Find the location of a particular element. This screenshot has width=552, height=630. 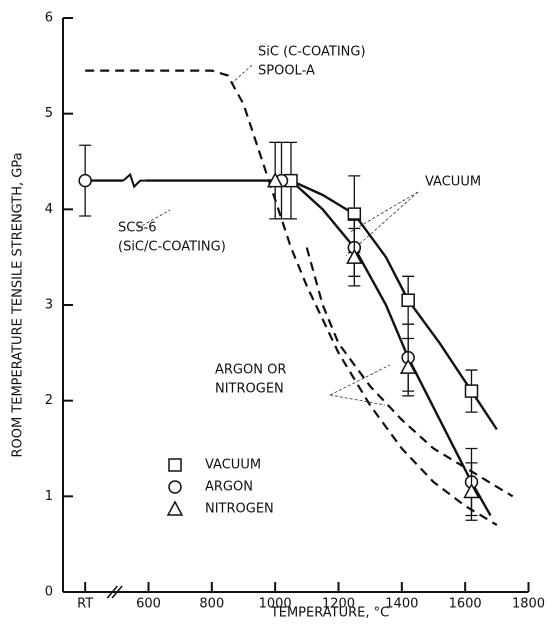

x-tick-label: 600 is located at coordinates (148, 604).